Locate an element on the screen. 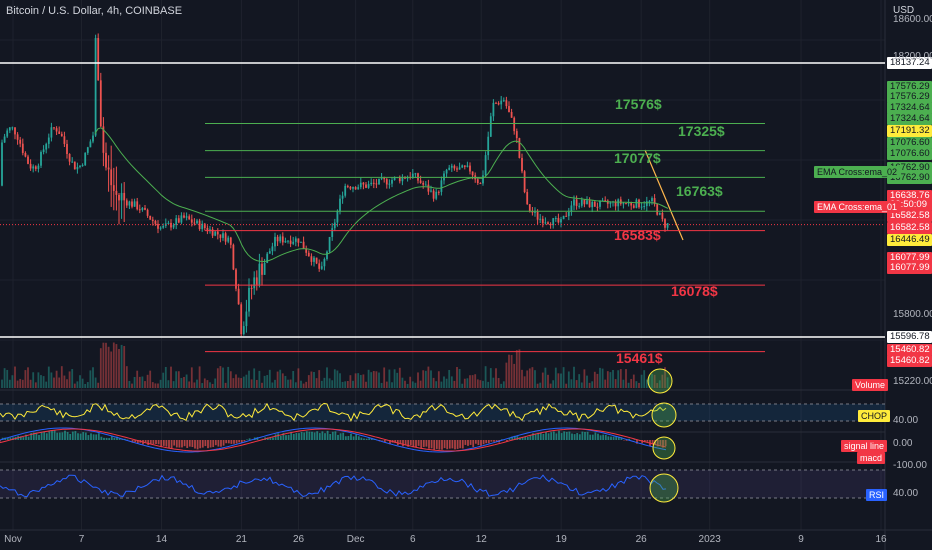  currency-label: USD is located at coordinates (904, 10).